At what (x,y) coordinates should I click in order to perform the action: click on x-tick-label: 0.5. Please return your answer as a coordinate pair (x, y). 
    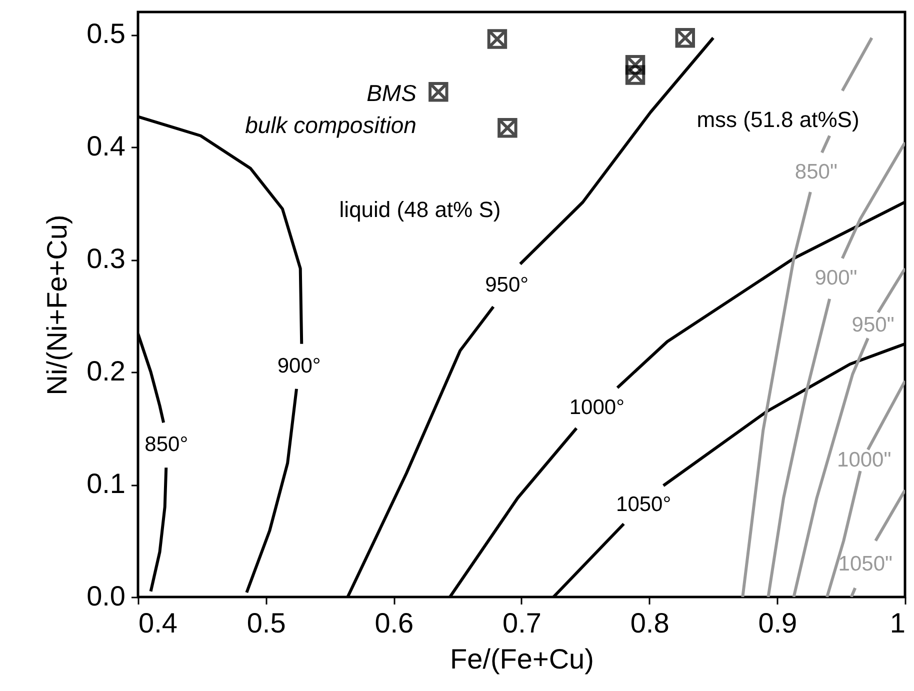
    Looking at the image, I should click on (266, 623).